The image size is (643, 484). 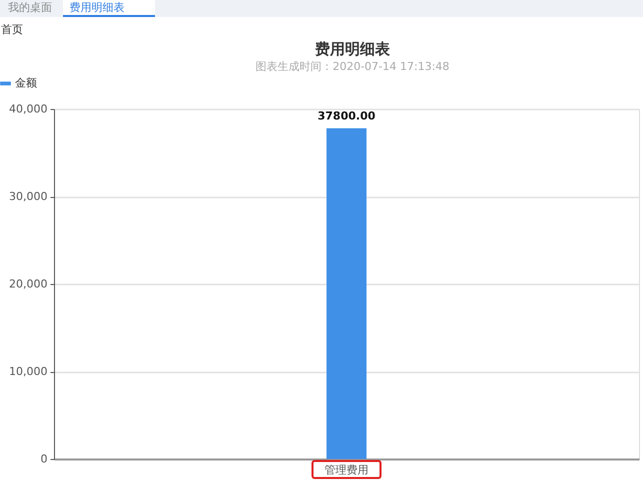 What do you see at coordinates (28, 196) in the screenshot?
I see `y-tick-label: 30,000` at bounding box center [28, 196].